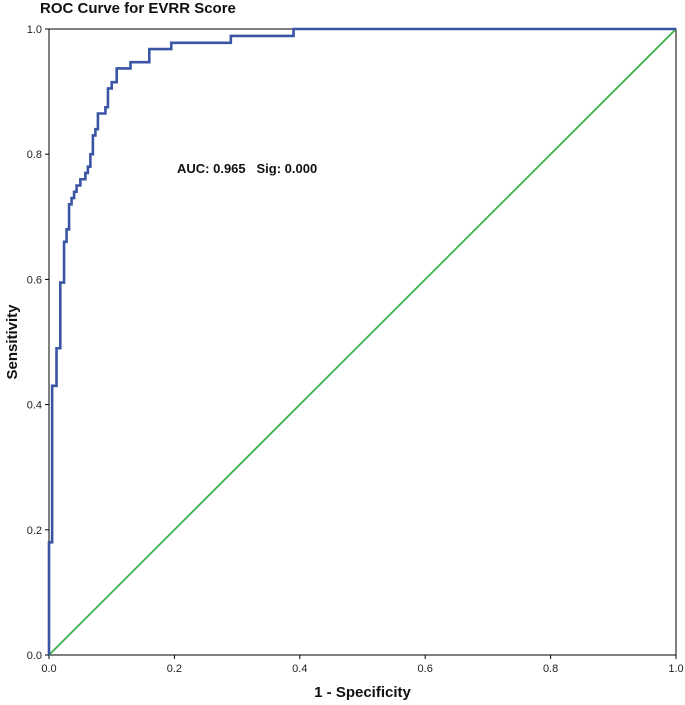 This screenshot has width=685, height=705. What do you see at coordinates (34, 656) in the screenshot?
I see `y-tick-label: 0.0` at bounding box center [34, 656].